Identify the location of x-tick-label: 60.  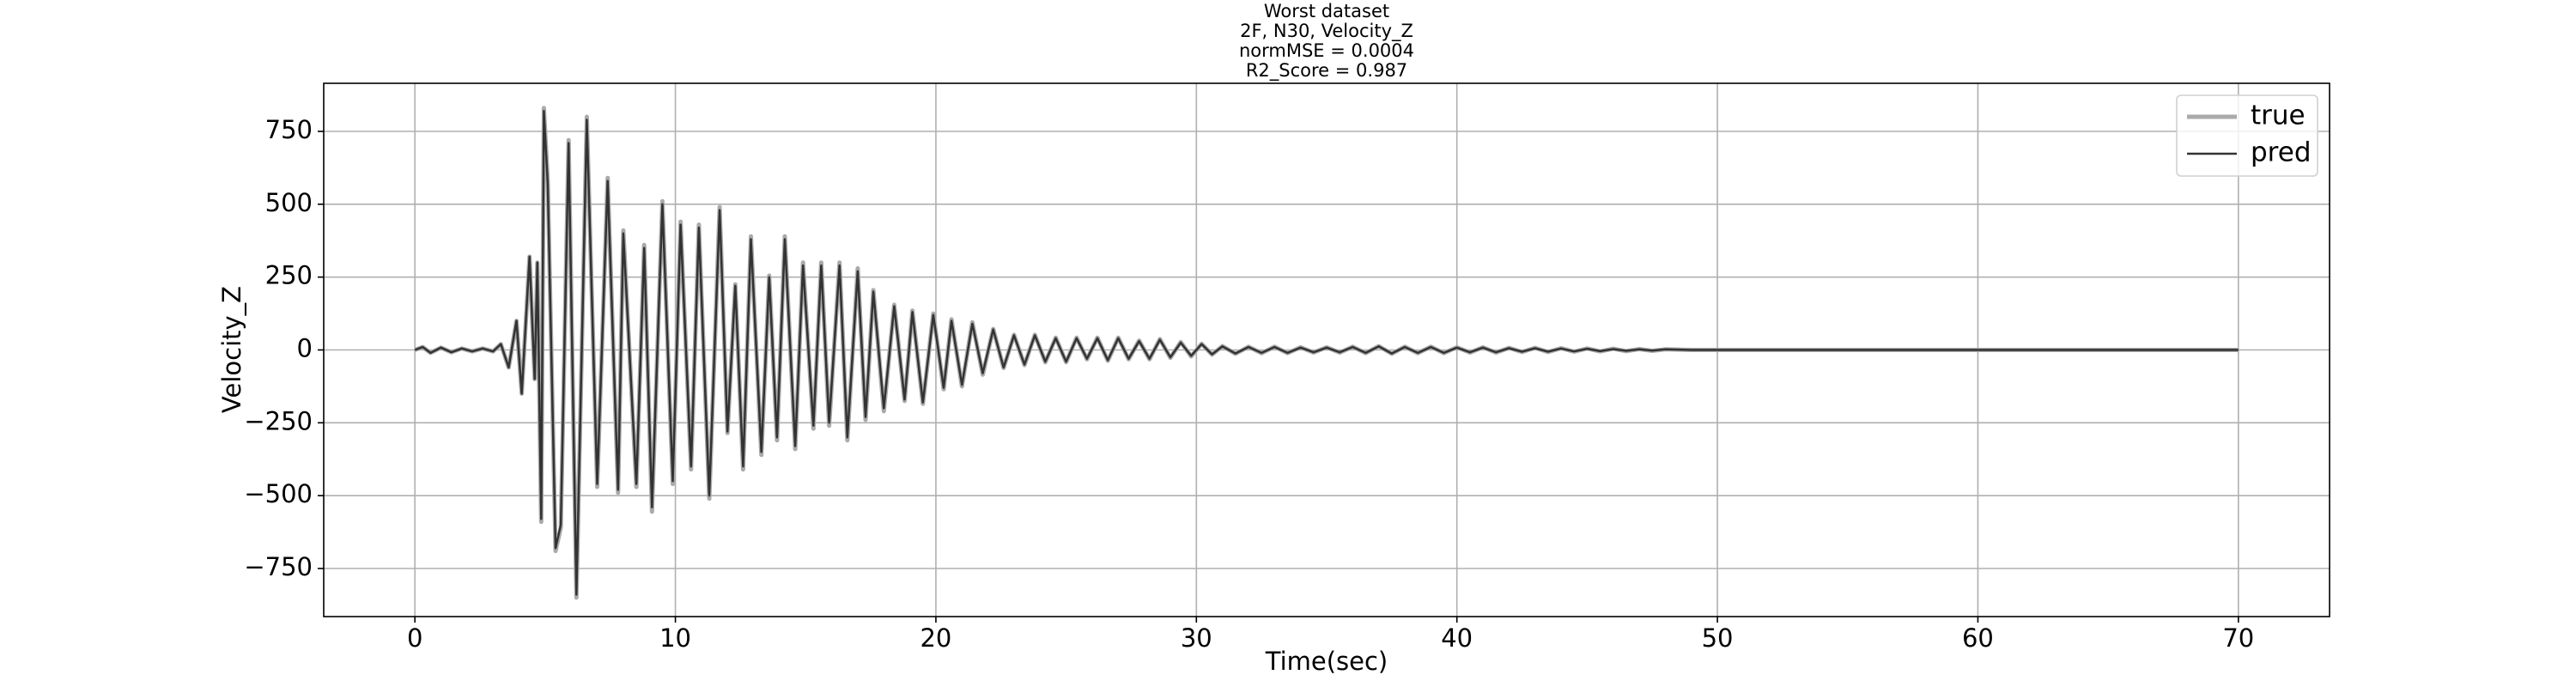
(1978, 638).